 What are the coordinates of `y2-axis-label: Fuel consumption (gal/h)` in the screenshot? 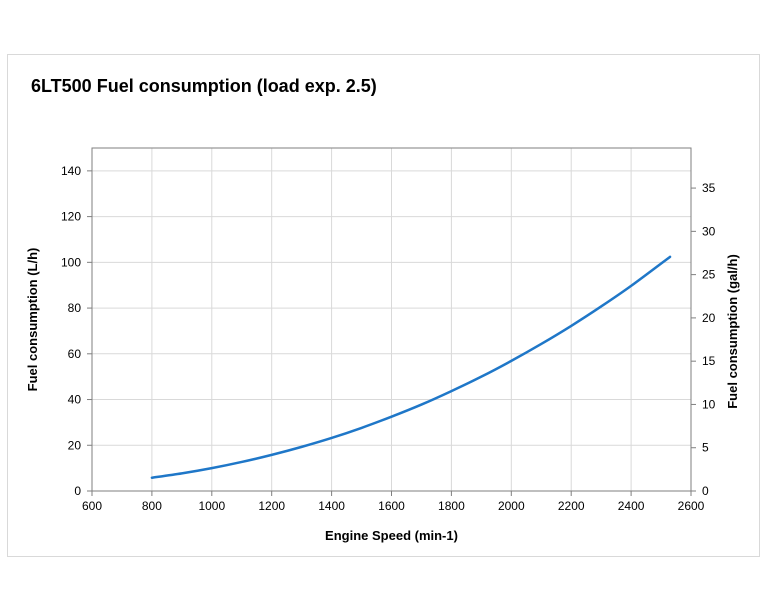 It's located at (732, 331).